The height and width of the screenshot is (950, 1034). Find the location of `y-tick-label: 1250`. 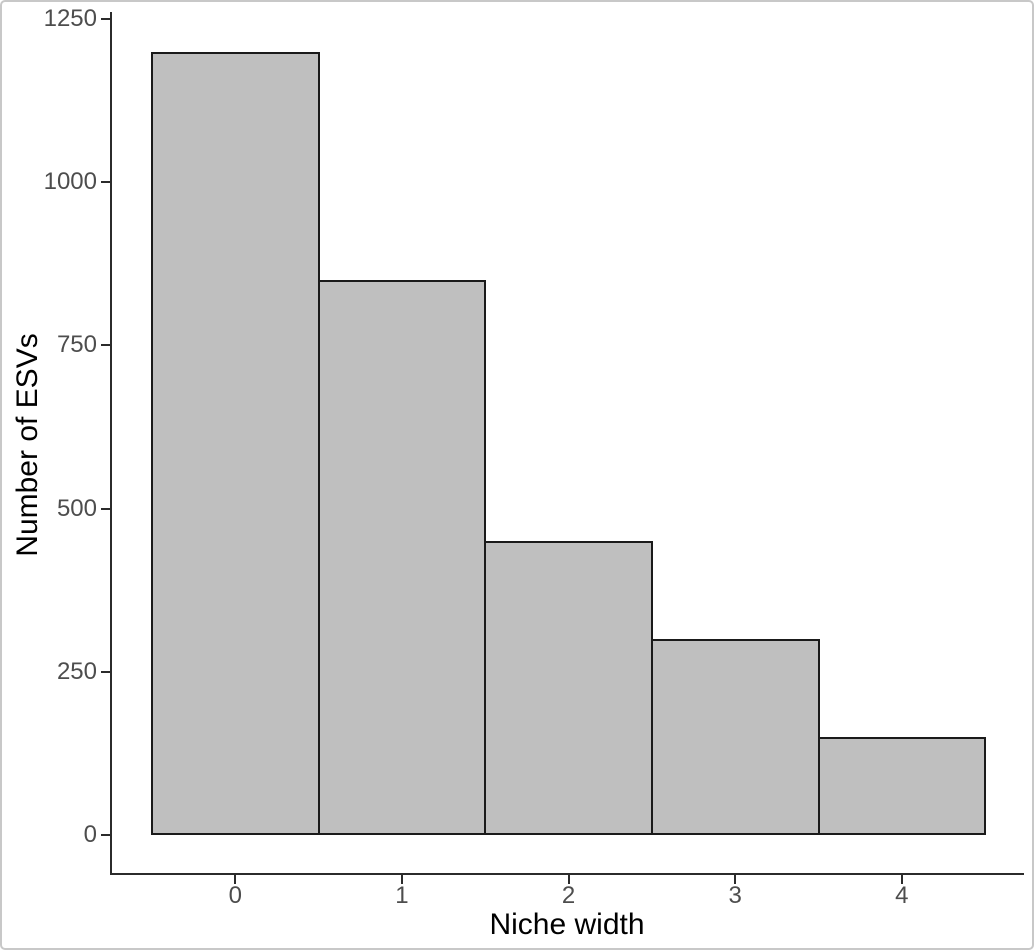

y-tick-label: 1250 is located at coordinates (70, 18).